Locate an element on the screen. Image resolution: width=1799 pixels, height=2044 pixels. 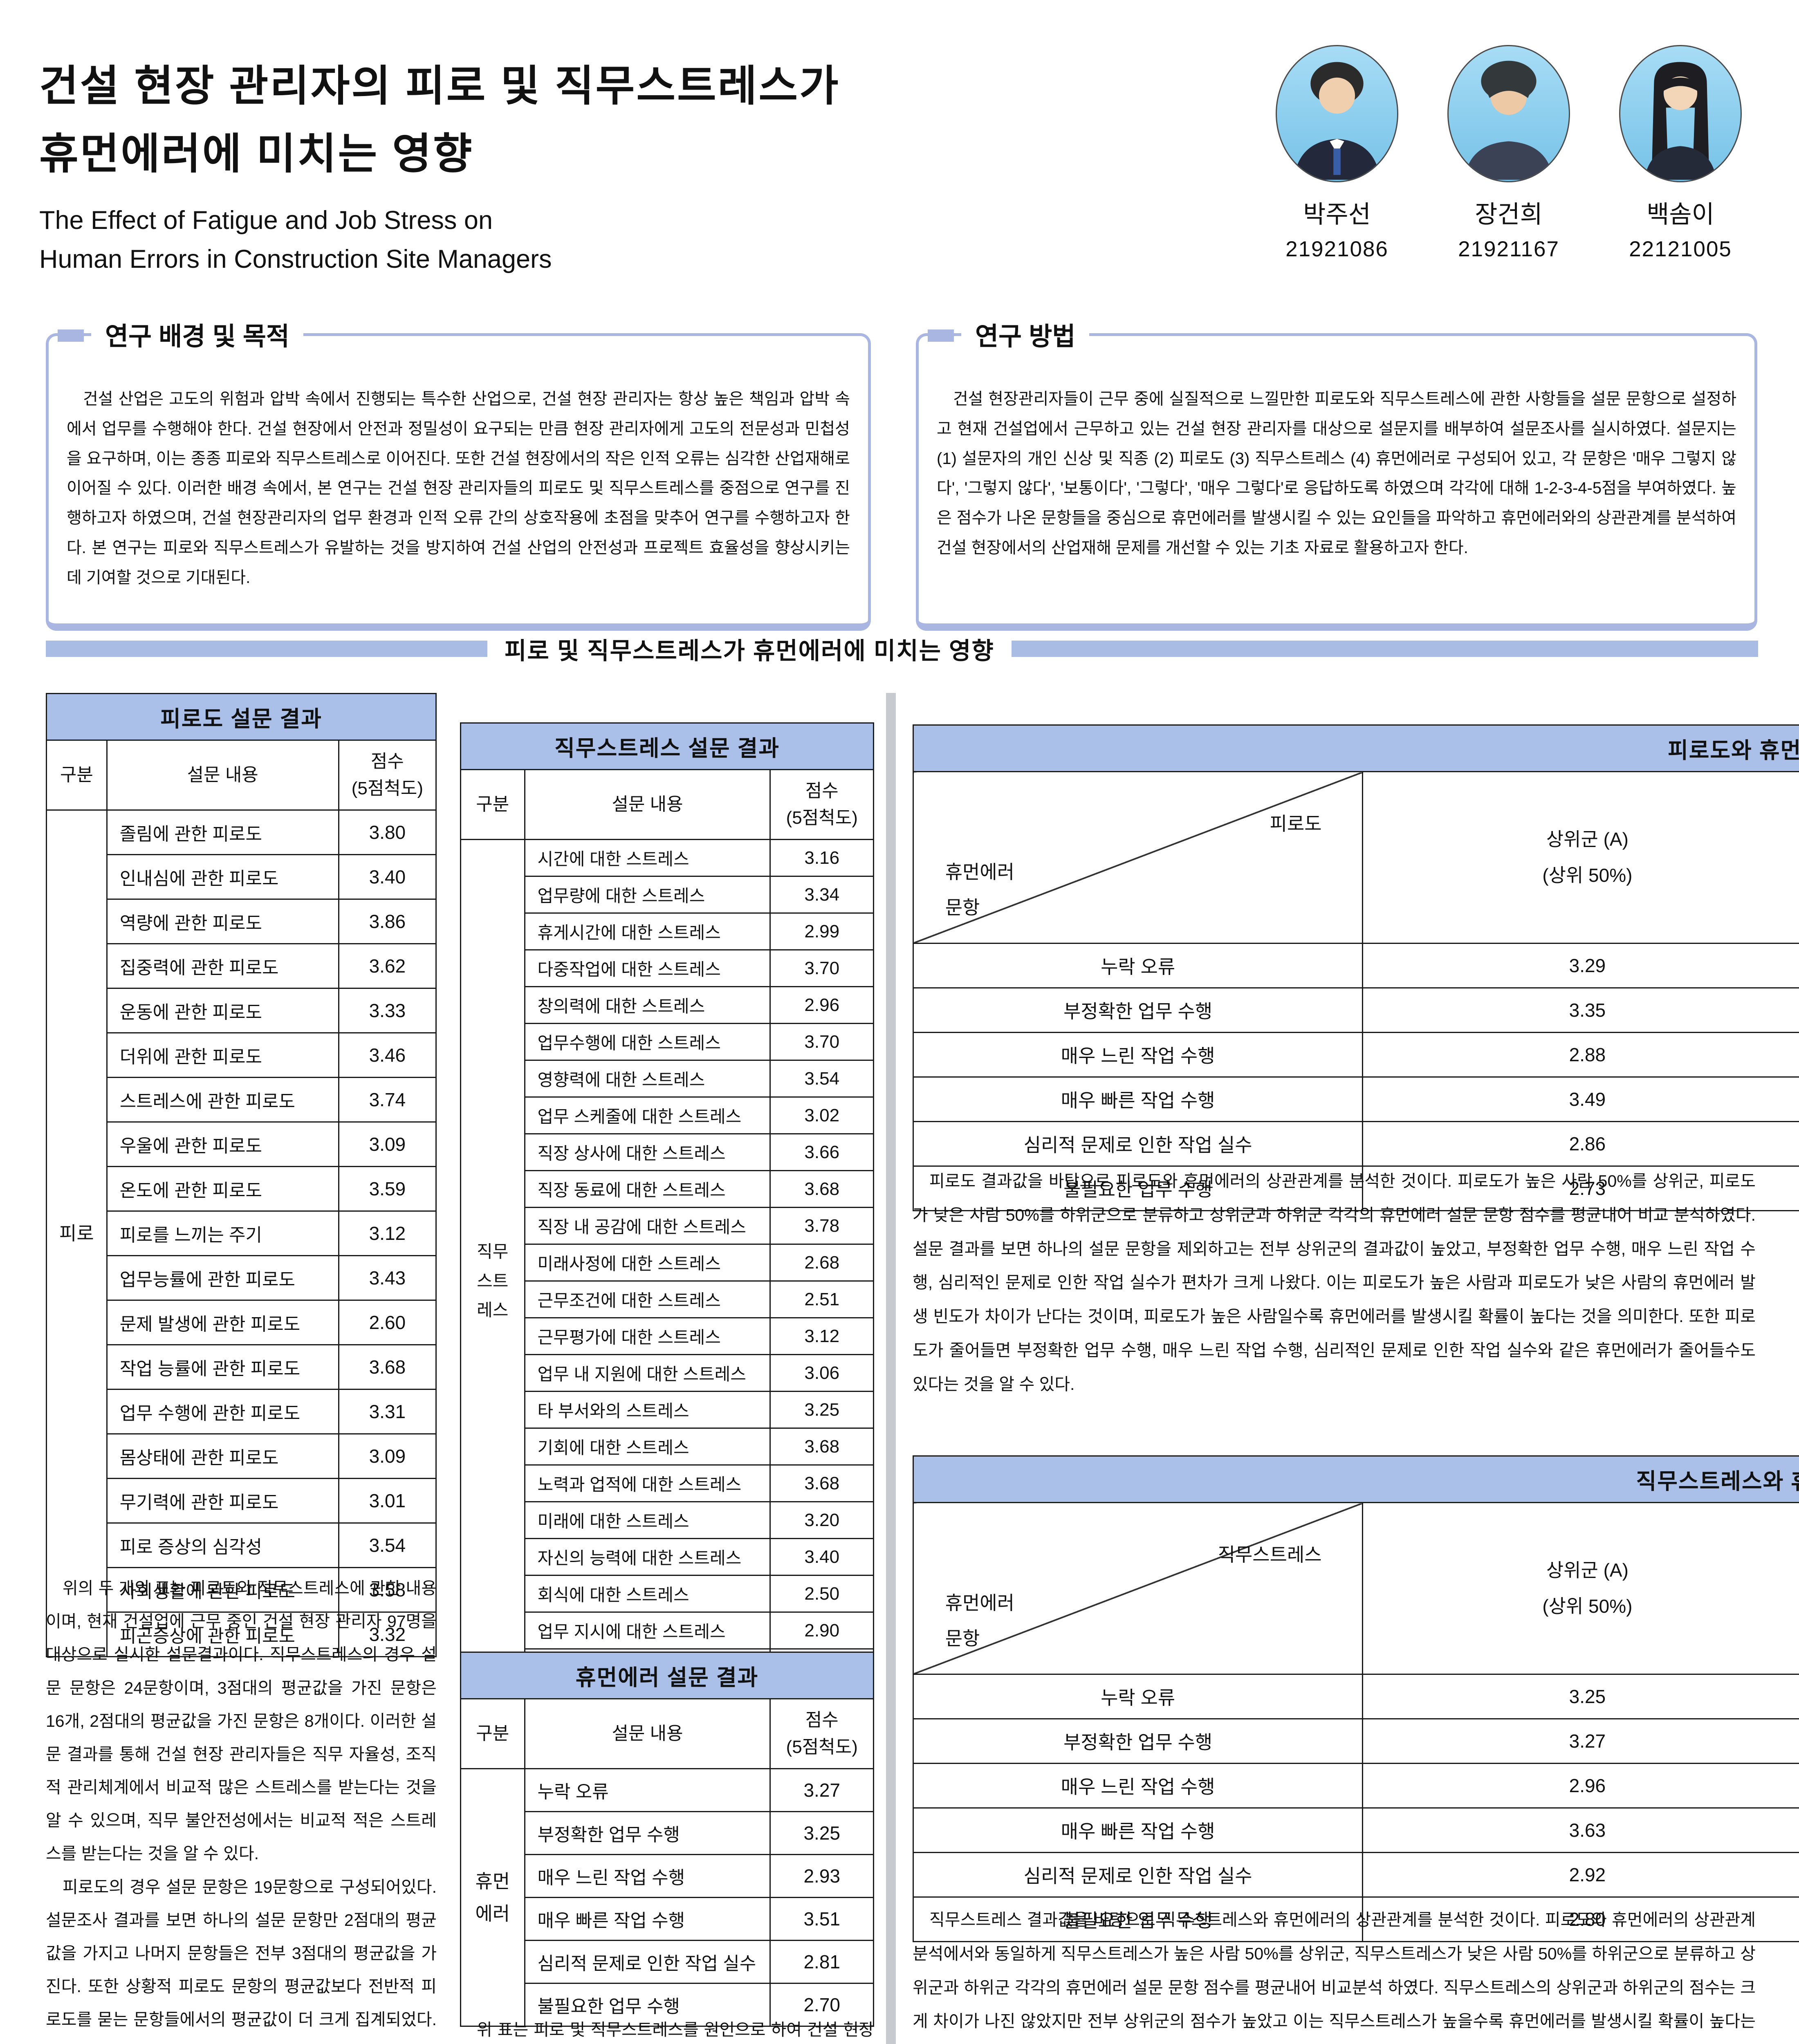
row-value: 3.29 is located at coordinates (1581, 966).